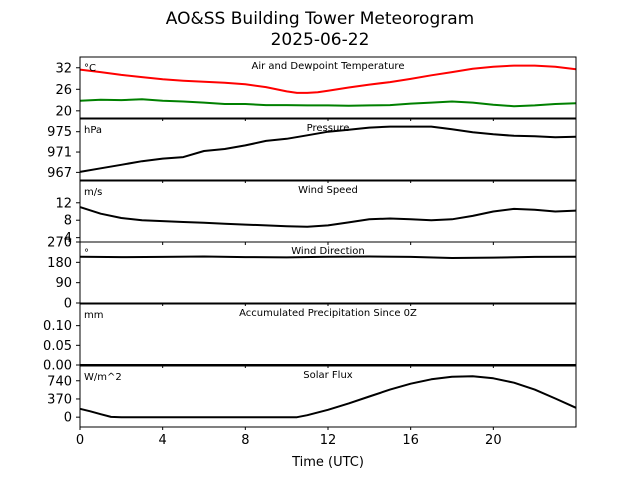 The image size is (640, 480). What do you see at coordinates (328, 251) in the screenshot?
I see `panel-title: Wind Direction` at bounding box center [328, 251].